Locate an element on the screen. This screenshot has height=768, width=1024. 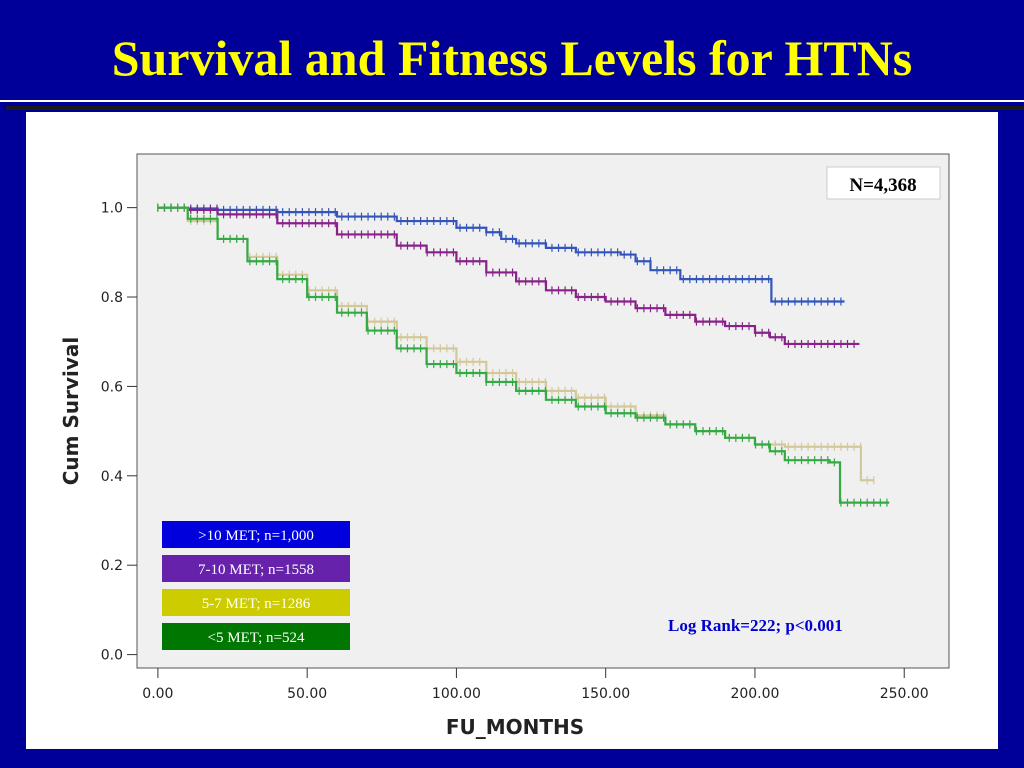
y-tick-label: 0.8 is located at coordinates (112, 298).